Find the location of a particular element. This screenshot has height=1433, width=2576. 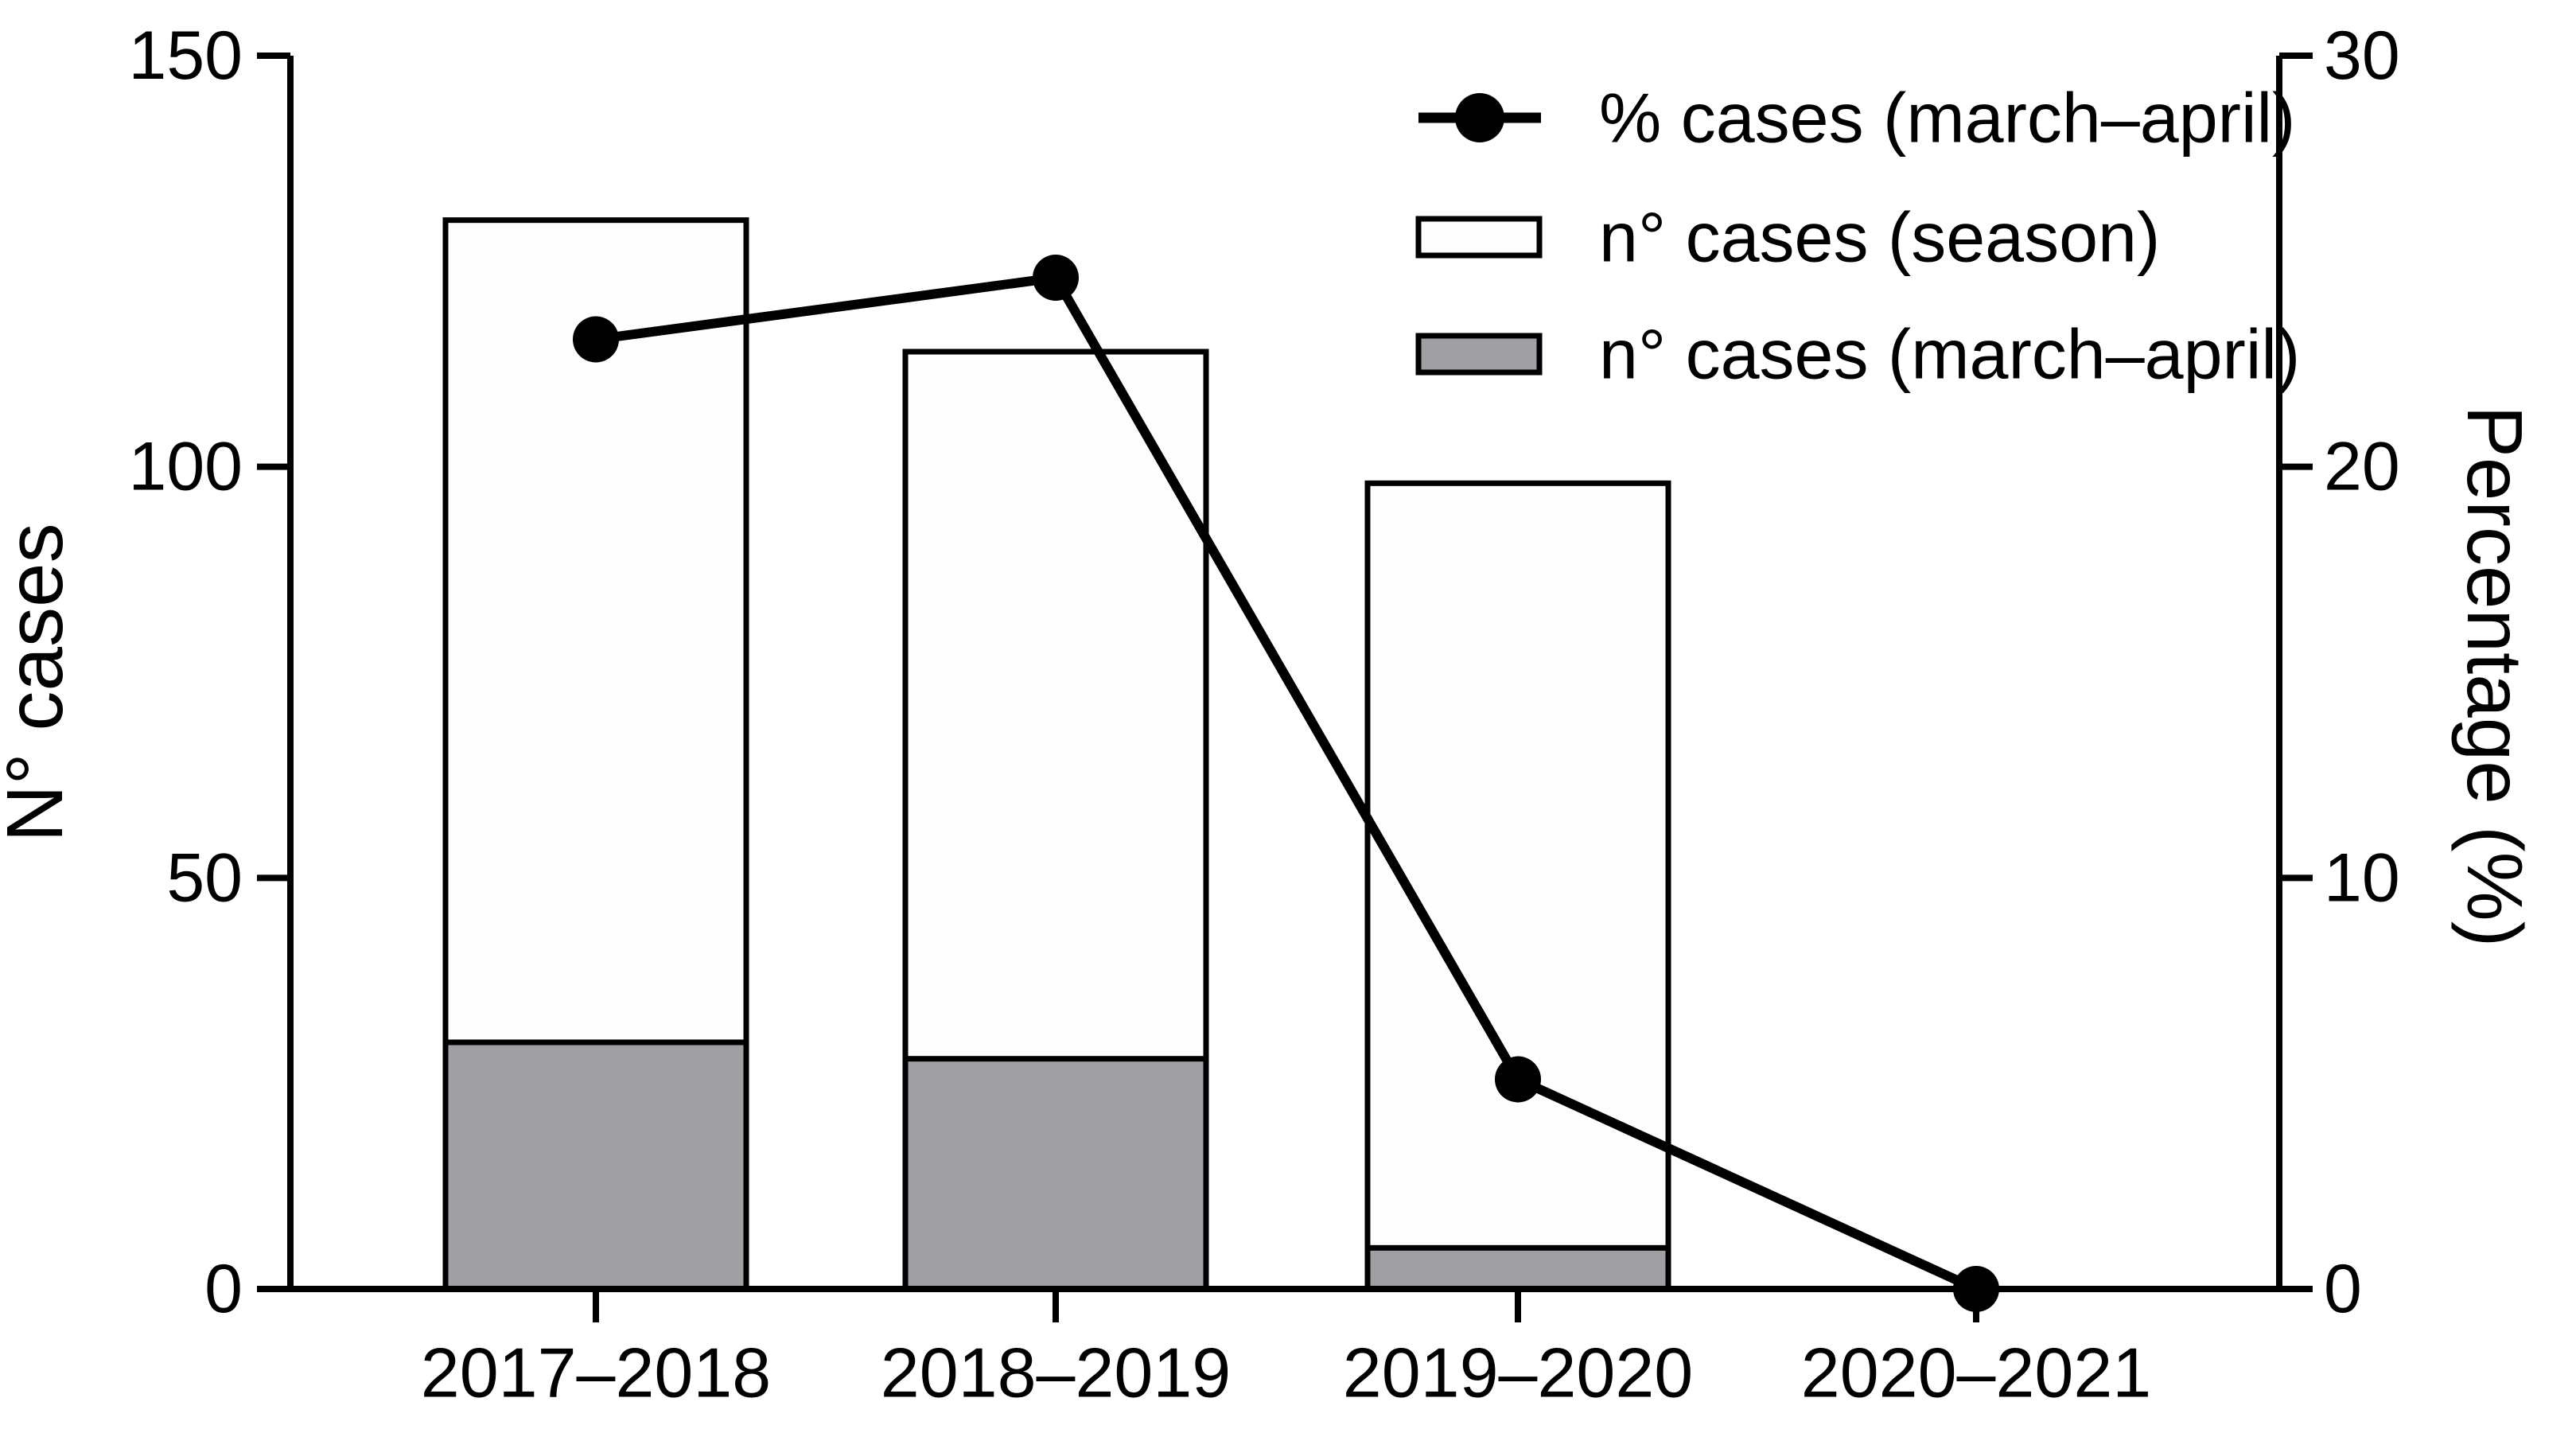

left-axis-tick-label: 0 is located at coordinates (224, 1289).